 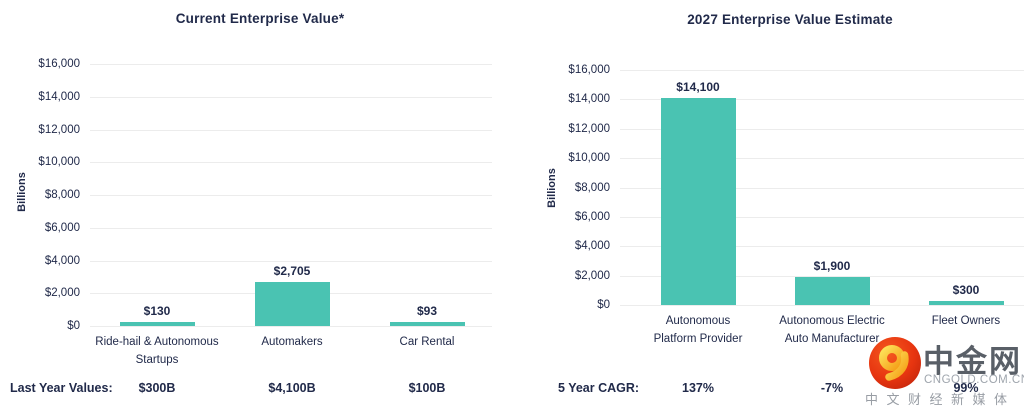 What do you see at coordinates (292, 388) in the screenshot?
I see `footer-value: $4,100B` at bounding box center [292, 388].